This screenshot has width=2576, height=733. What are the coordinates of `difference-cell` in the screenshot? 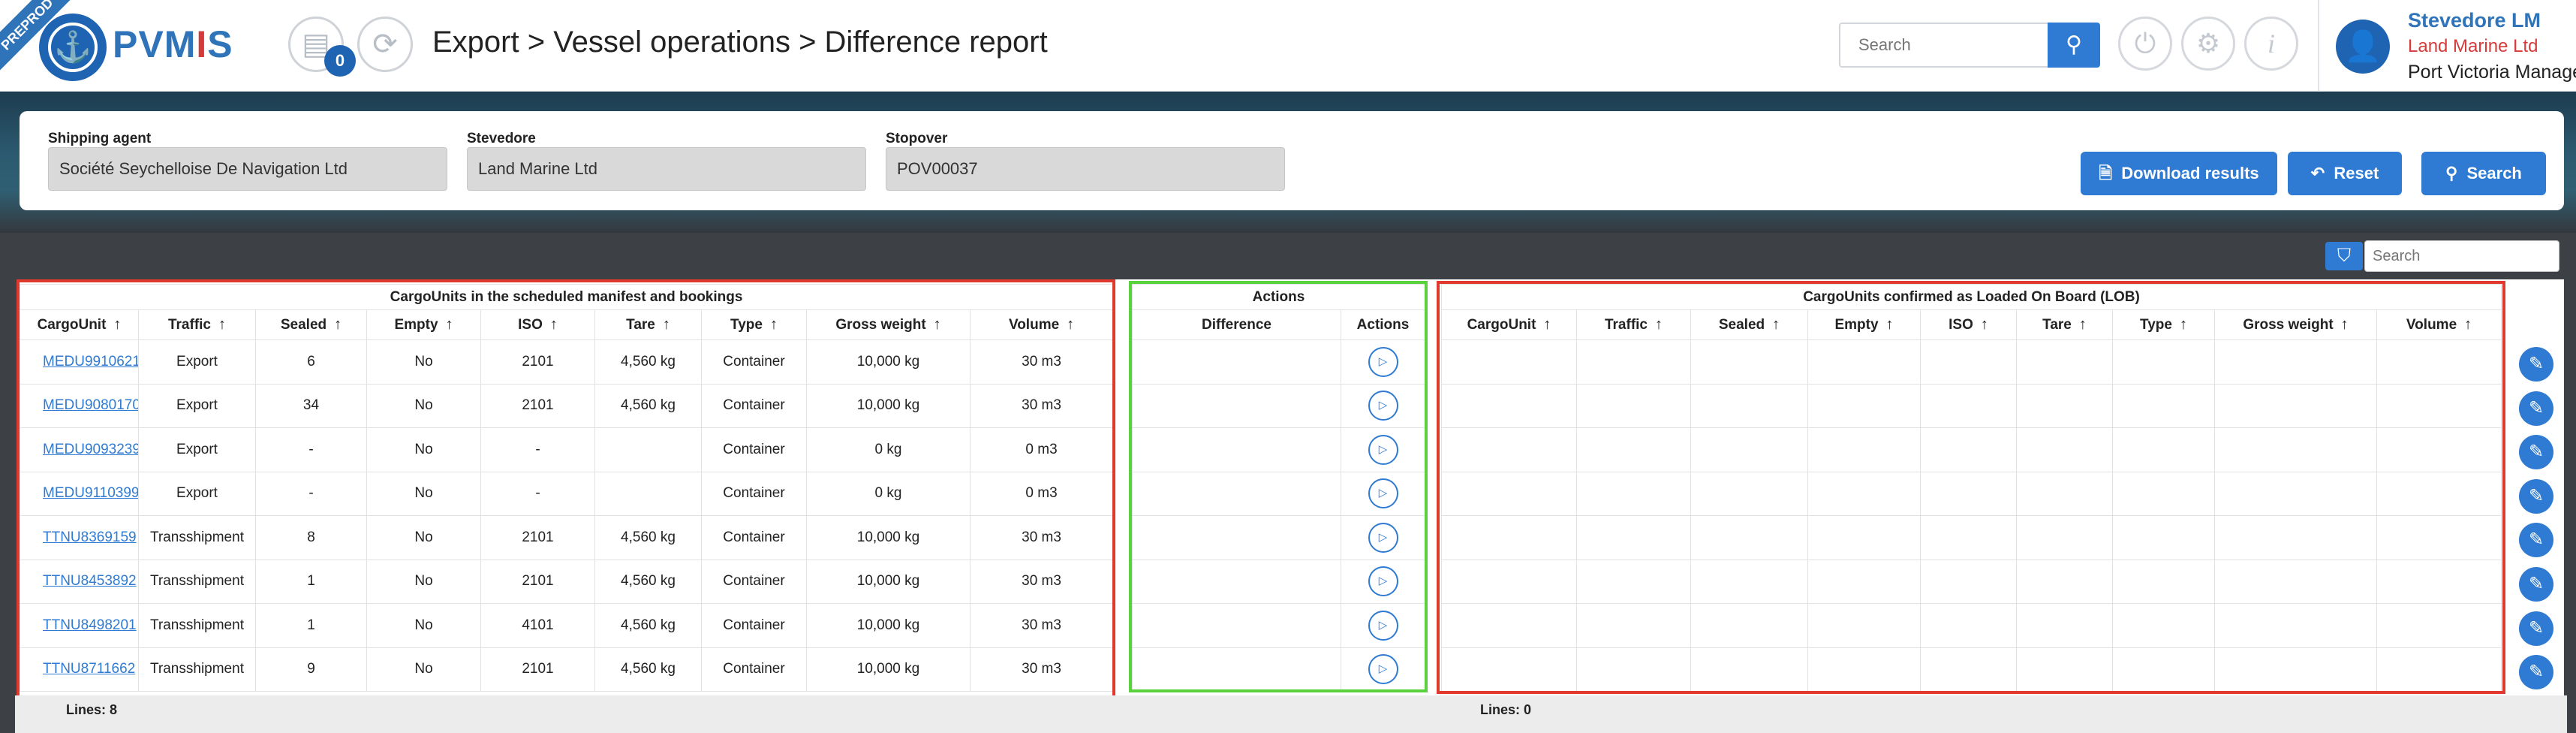 It's located at (1236, 581).